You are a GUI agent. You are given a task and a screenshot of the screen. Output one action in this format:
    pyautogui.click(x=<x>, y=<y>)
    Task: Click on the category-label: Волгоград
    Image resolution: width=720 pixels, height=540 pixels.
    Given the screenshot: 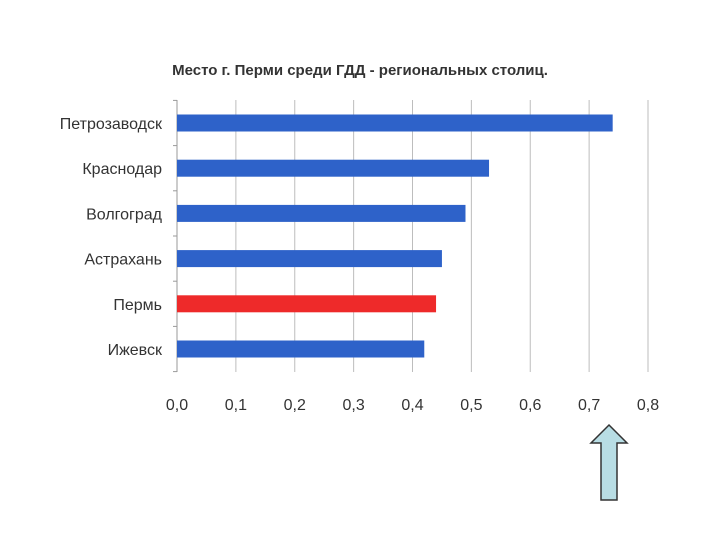 What is the action you would take?
    pyautogui.click(x=124, y=214)
    